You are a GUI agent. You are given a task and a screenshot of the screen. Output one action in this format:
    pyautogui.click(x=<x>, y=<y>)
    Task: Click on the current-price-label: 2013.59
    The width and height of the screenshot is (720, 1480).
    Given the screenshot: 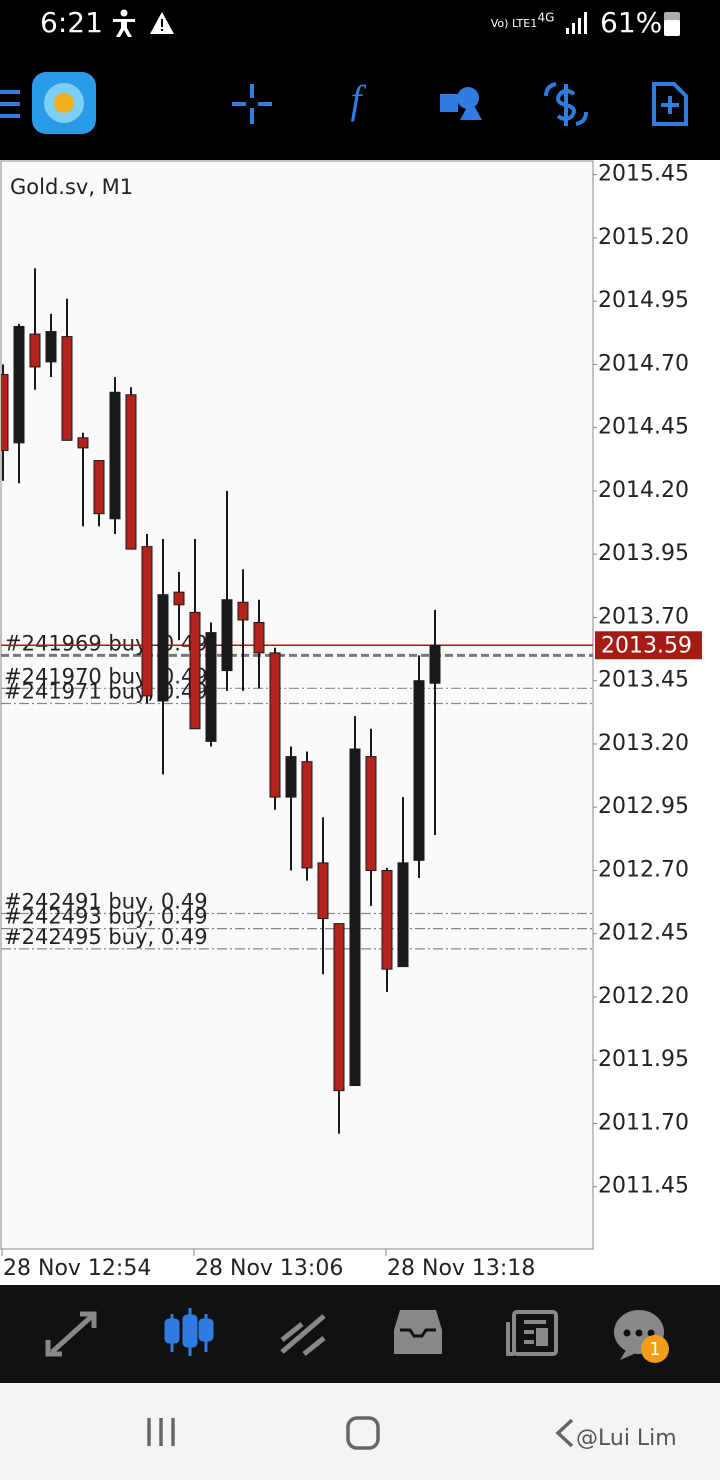 What is the action you would take?
    pyautogui.click(x=646, y=645)
    